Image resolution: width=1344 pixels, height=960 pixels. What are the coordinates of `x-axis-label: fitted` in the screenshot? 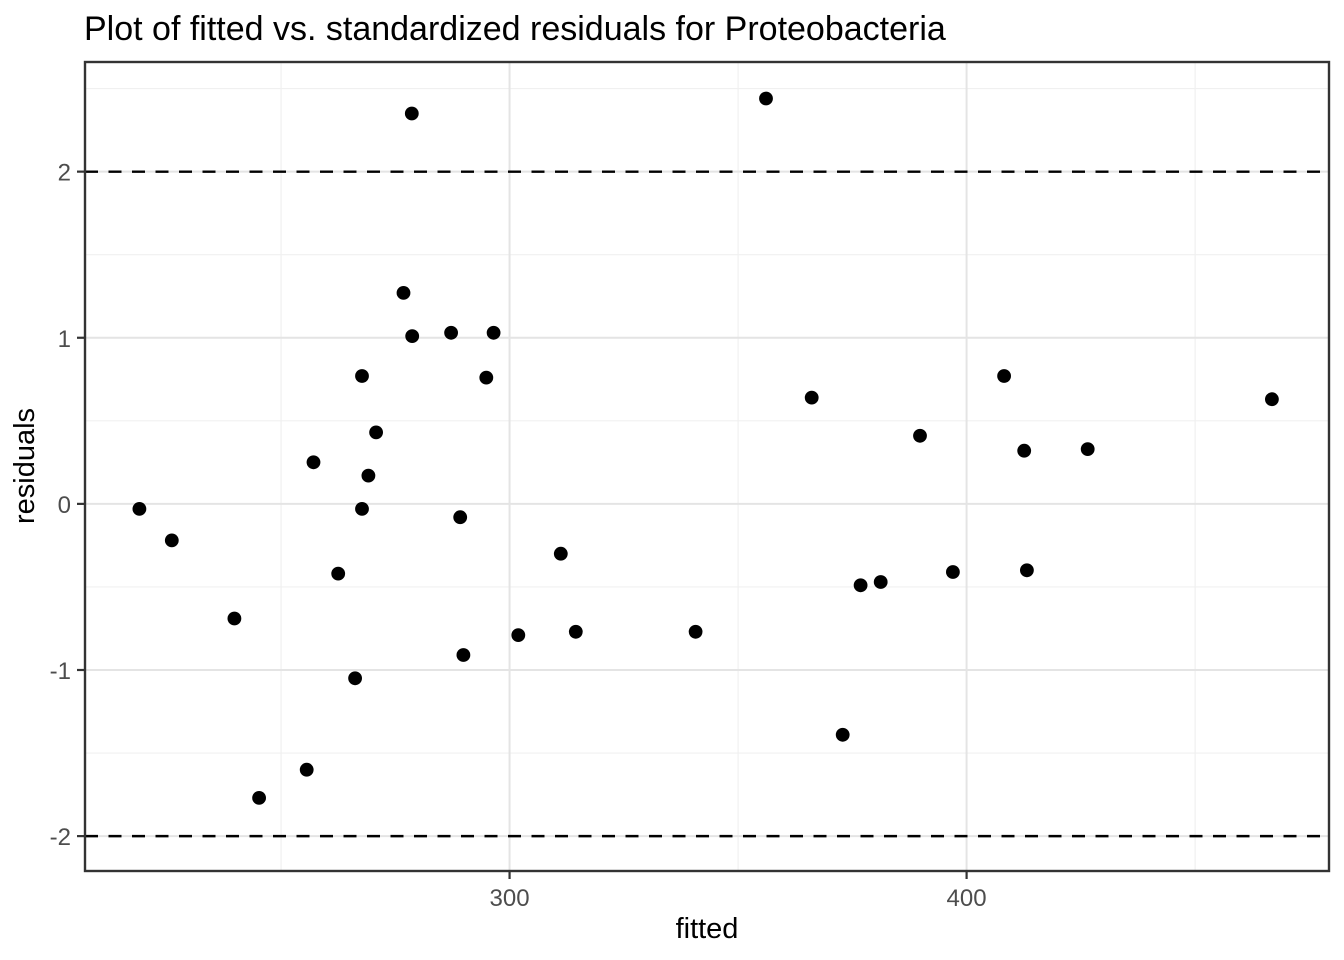 It's located at (707, 929).